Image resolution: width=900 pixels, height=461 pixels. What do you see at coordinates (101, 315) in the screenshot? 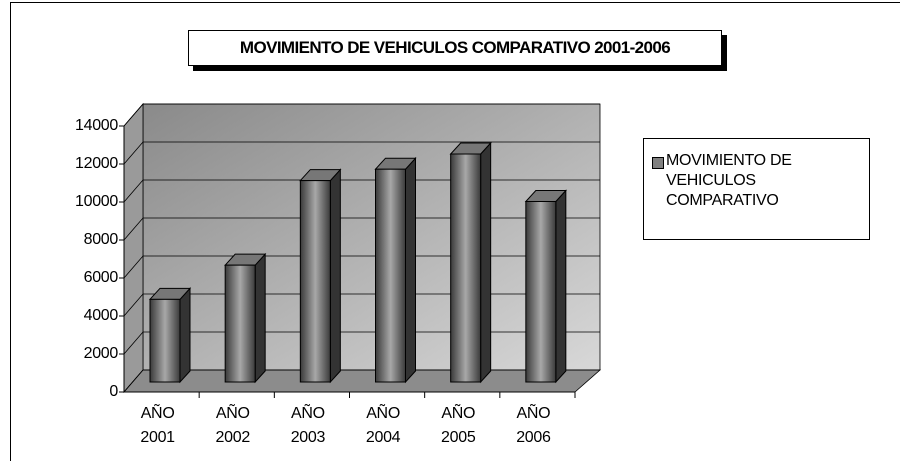
I see `y-tick-label: 4000` at bounding box center [101, 315].